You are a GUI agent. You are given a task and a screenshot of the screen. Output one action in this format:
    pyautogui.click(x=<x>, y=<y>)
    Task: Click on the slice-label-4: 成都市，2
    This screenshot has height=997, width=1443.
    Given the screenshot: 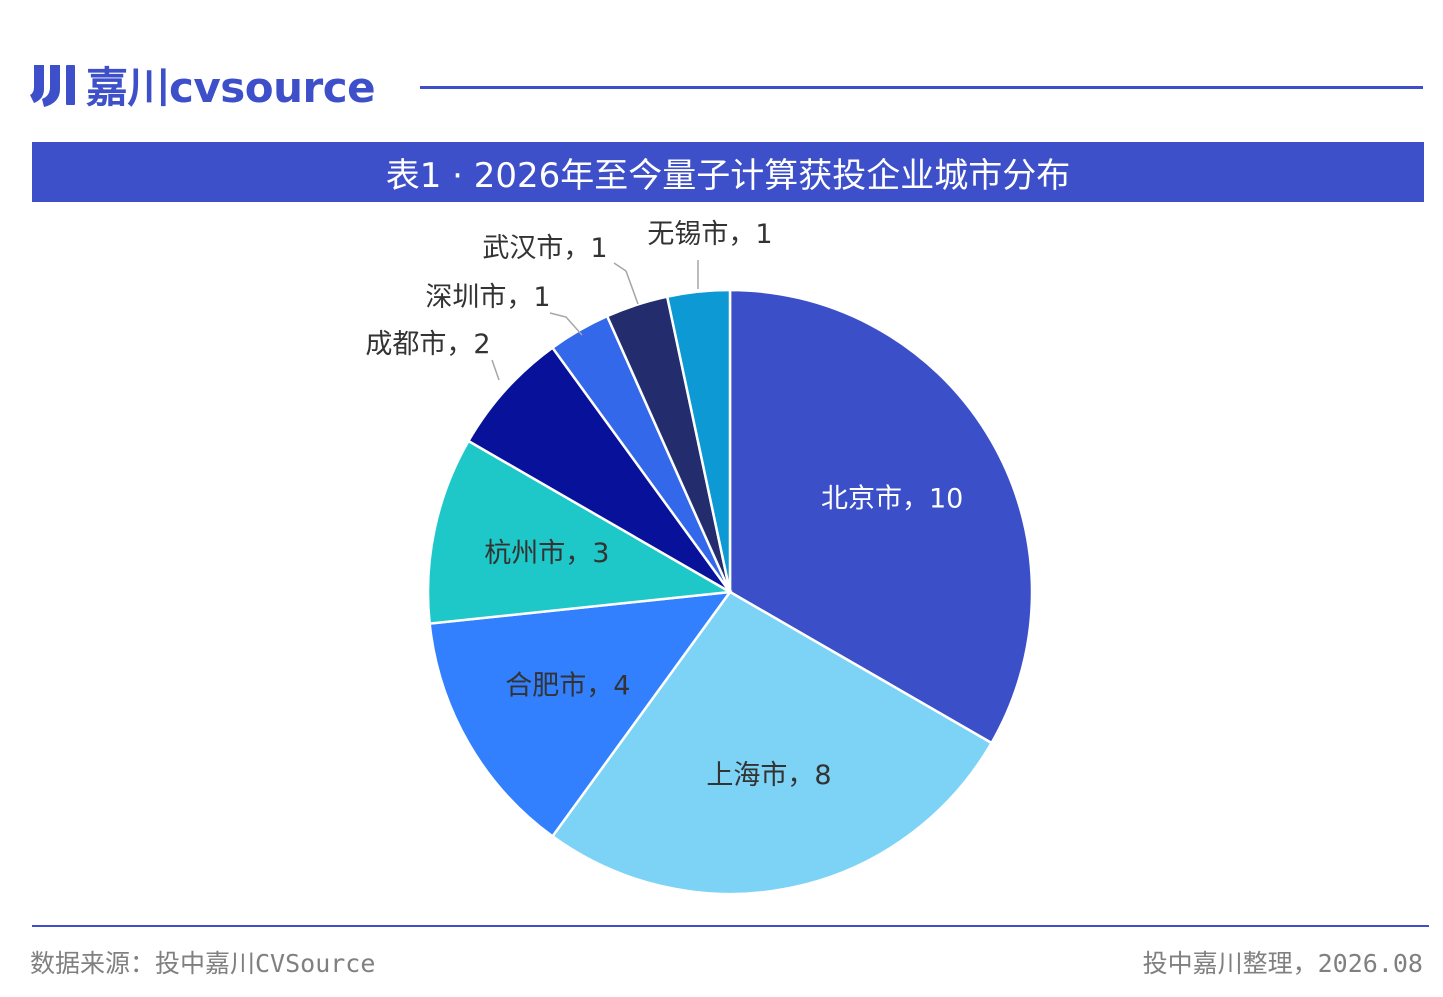 What is the action you would take?
    pyautogui.click(x=427, y=344)
    